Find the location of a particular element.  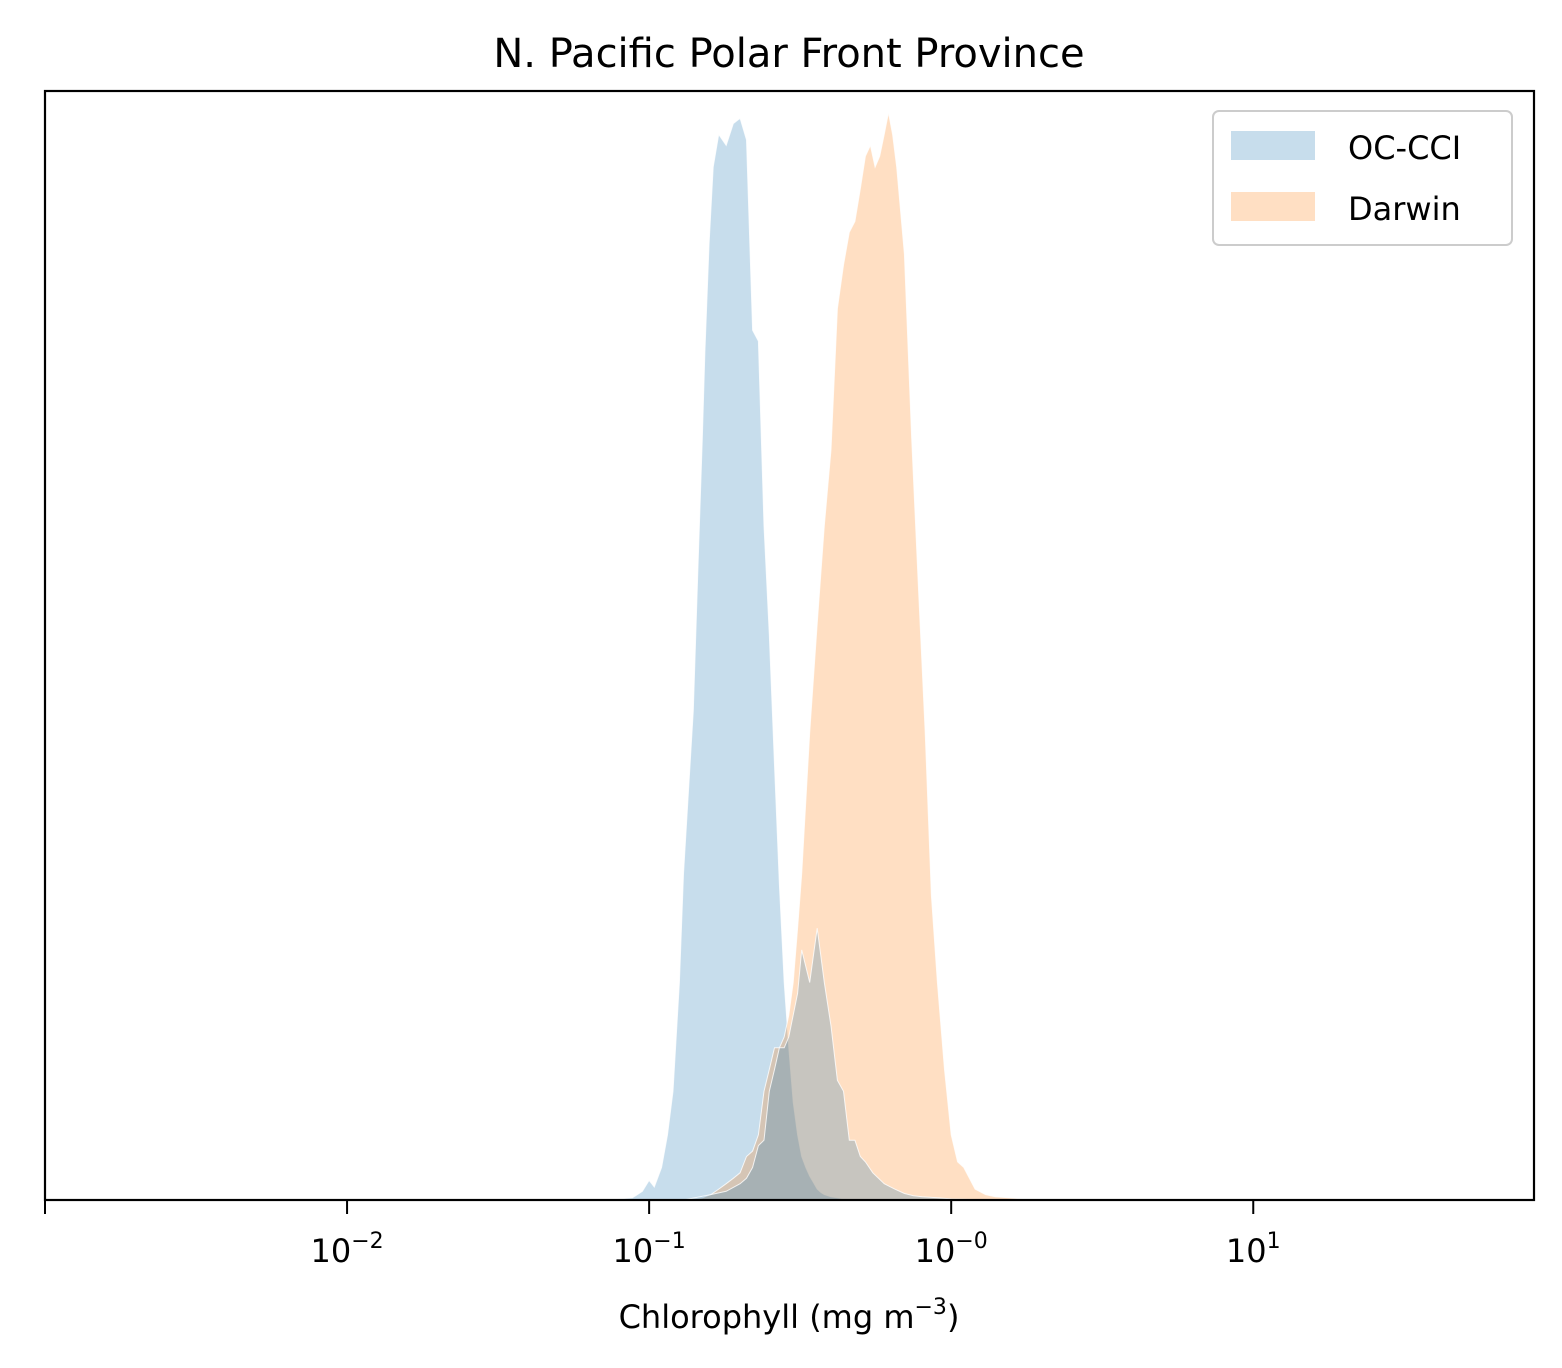

x-axis-label-close: ) is located at coordinates (953, 1317).